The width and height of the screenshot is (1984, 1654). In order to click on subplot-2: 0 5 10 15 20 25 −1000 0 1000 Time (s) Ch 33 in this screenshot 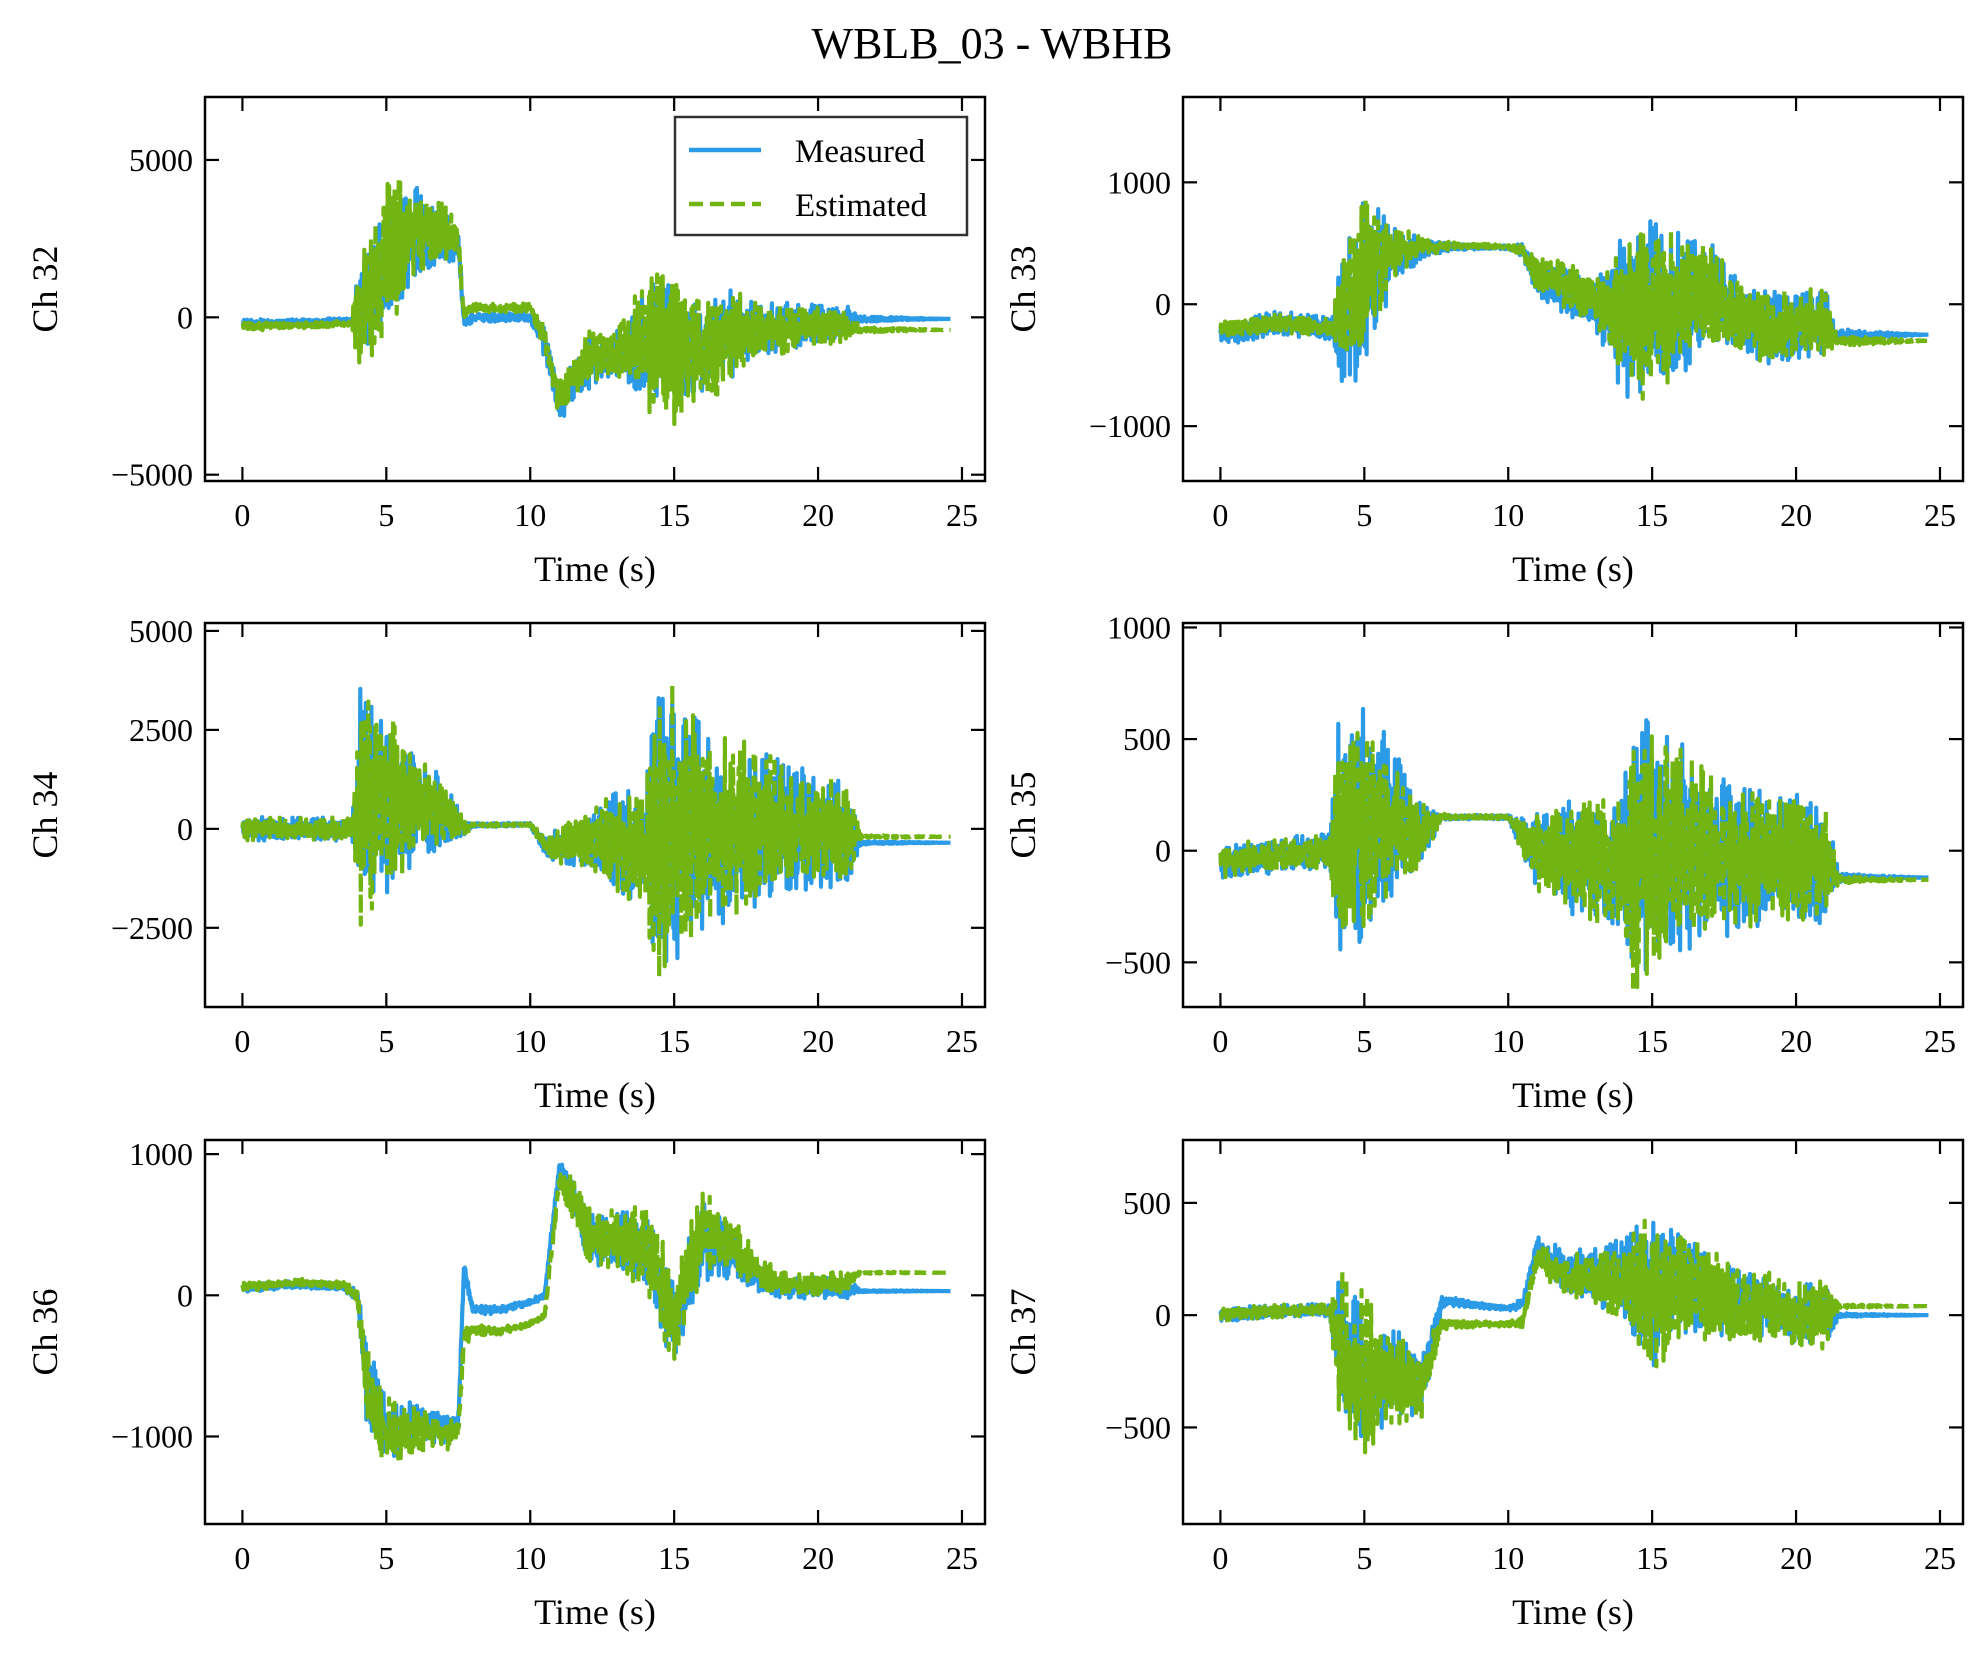, I will do `click(1484, 342)`.